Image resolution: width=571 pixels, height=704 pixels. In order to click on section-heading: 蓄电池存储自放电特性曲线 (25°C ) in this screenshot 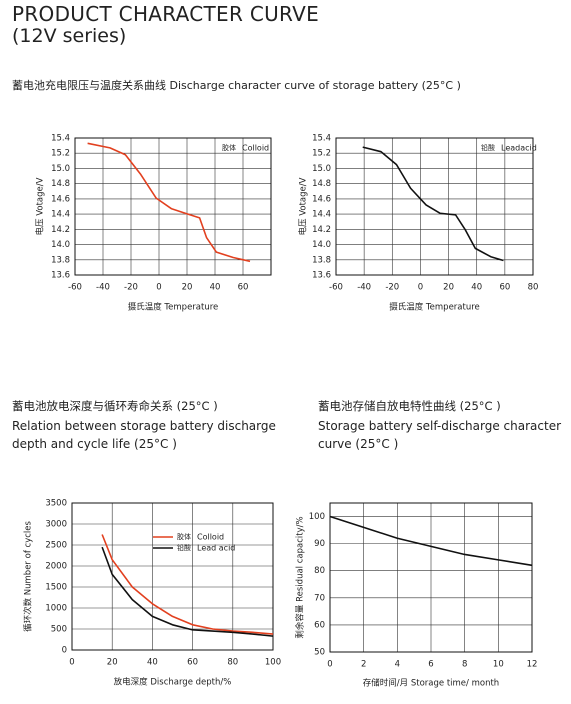, I will do `click(409, 406)`.